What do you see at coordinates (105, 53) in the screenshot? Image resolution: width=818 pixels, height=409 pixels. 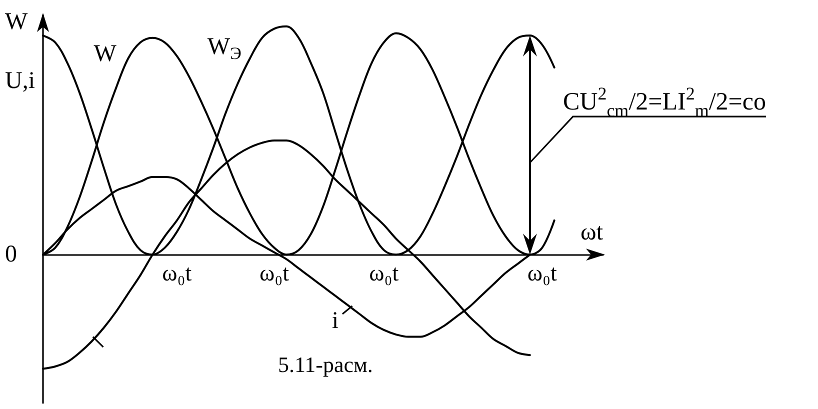 I see `series-label: W` at bounding box center [105, 53].